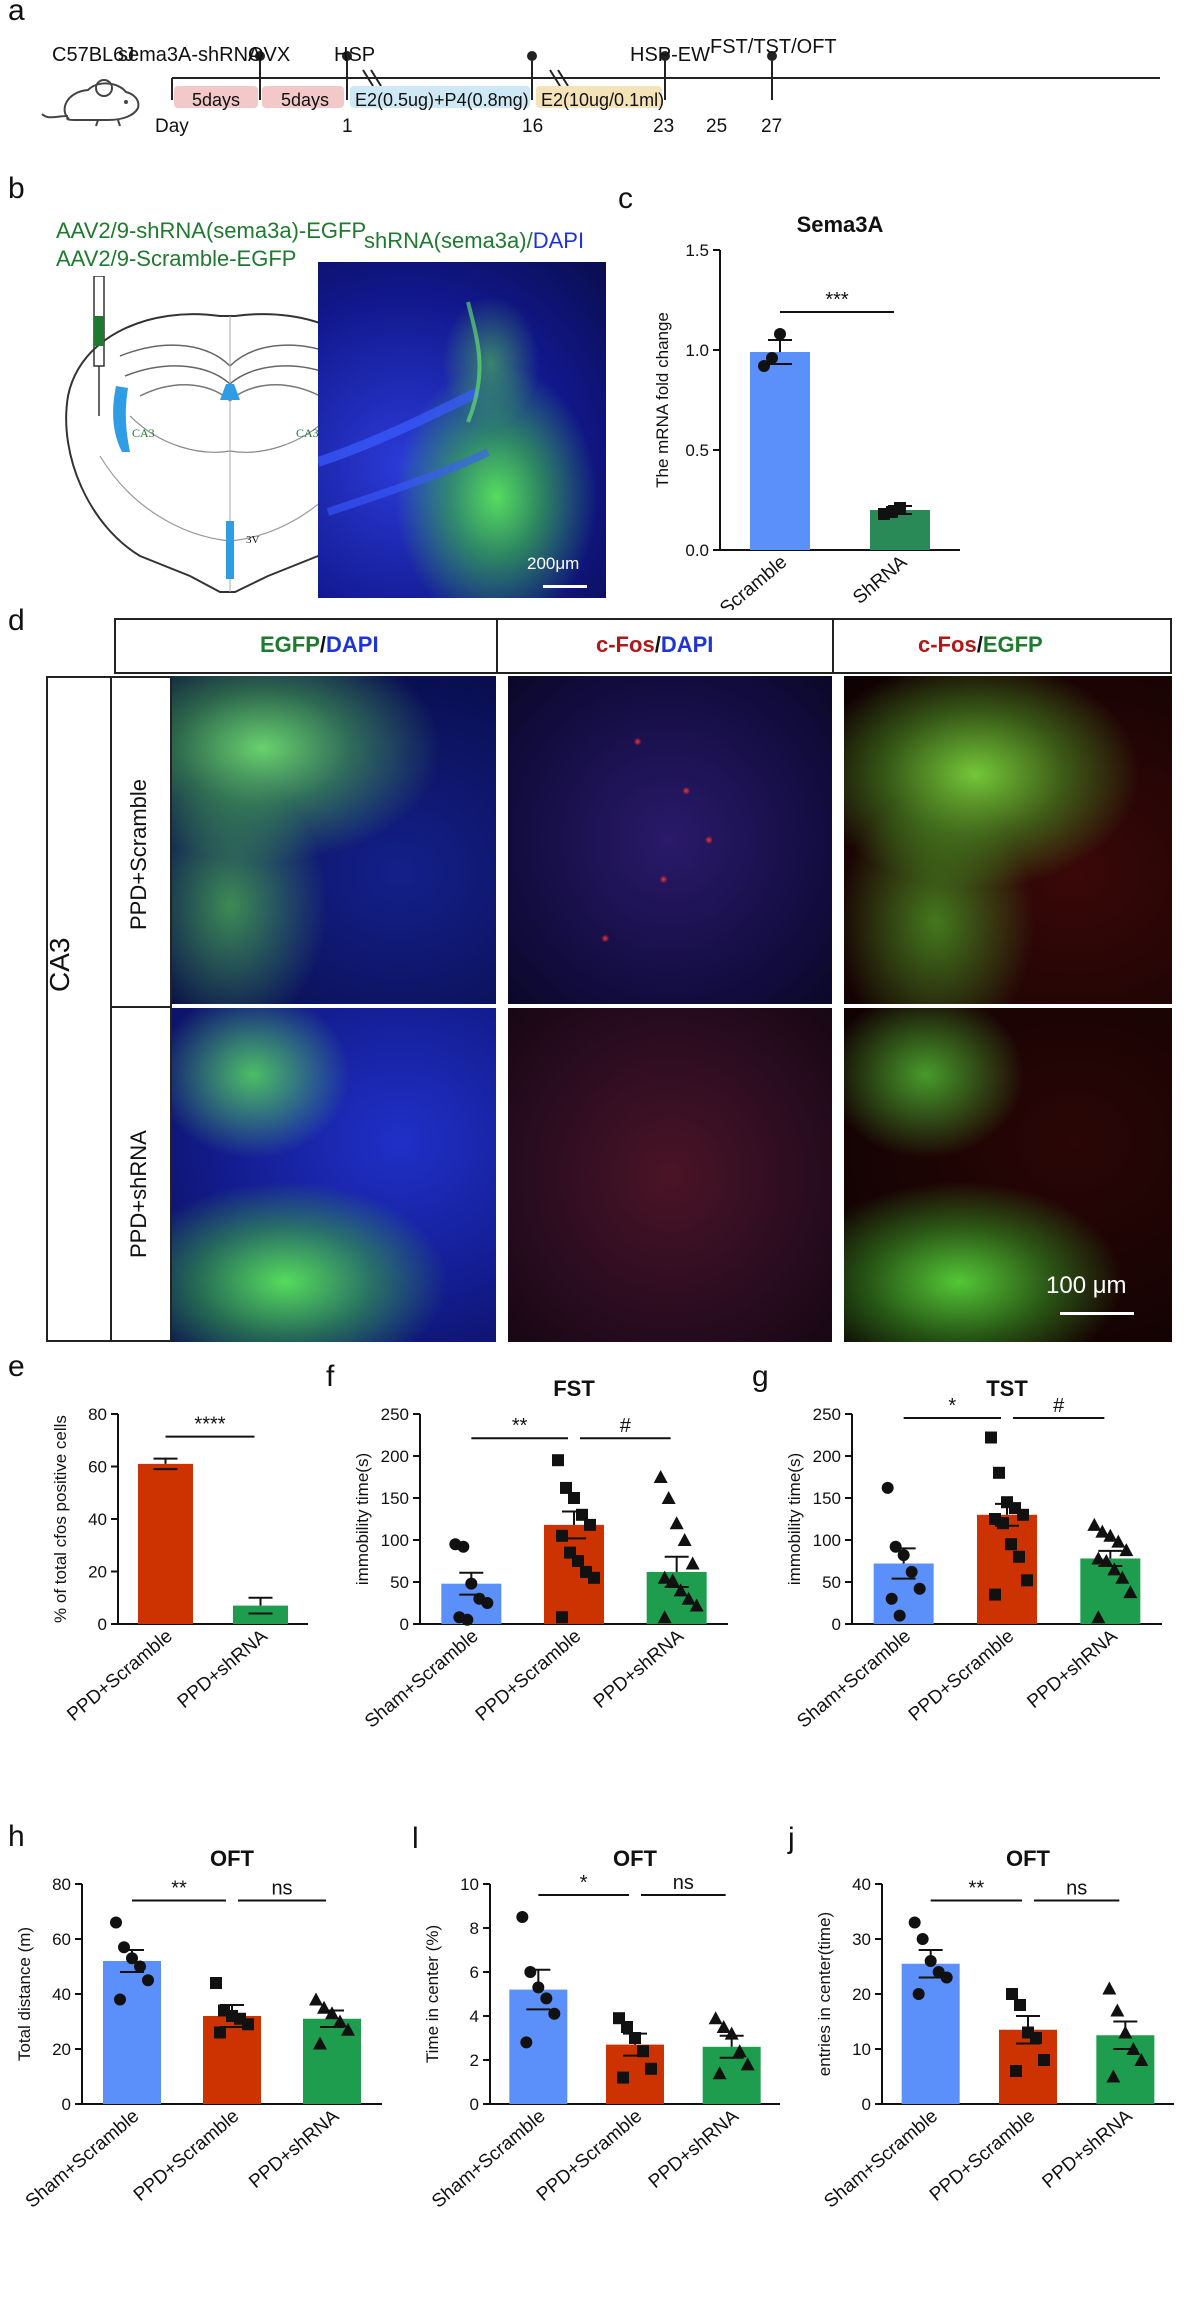 The height and width of the screenshot is (2317, 1200). Describe the element at coordinates (574, 1388) in the screenshot. I see `chart-title: FST` at that location.